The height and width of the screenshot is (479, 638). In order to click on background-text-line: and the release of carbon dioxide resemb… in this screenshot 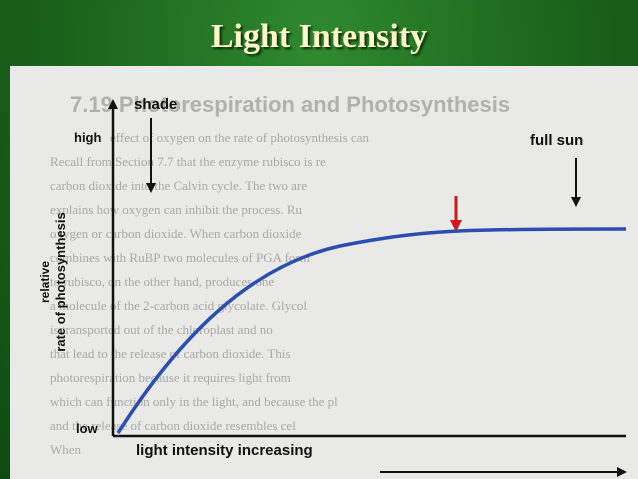, I will do `click(173, 425)`.